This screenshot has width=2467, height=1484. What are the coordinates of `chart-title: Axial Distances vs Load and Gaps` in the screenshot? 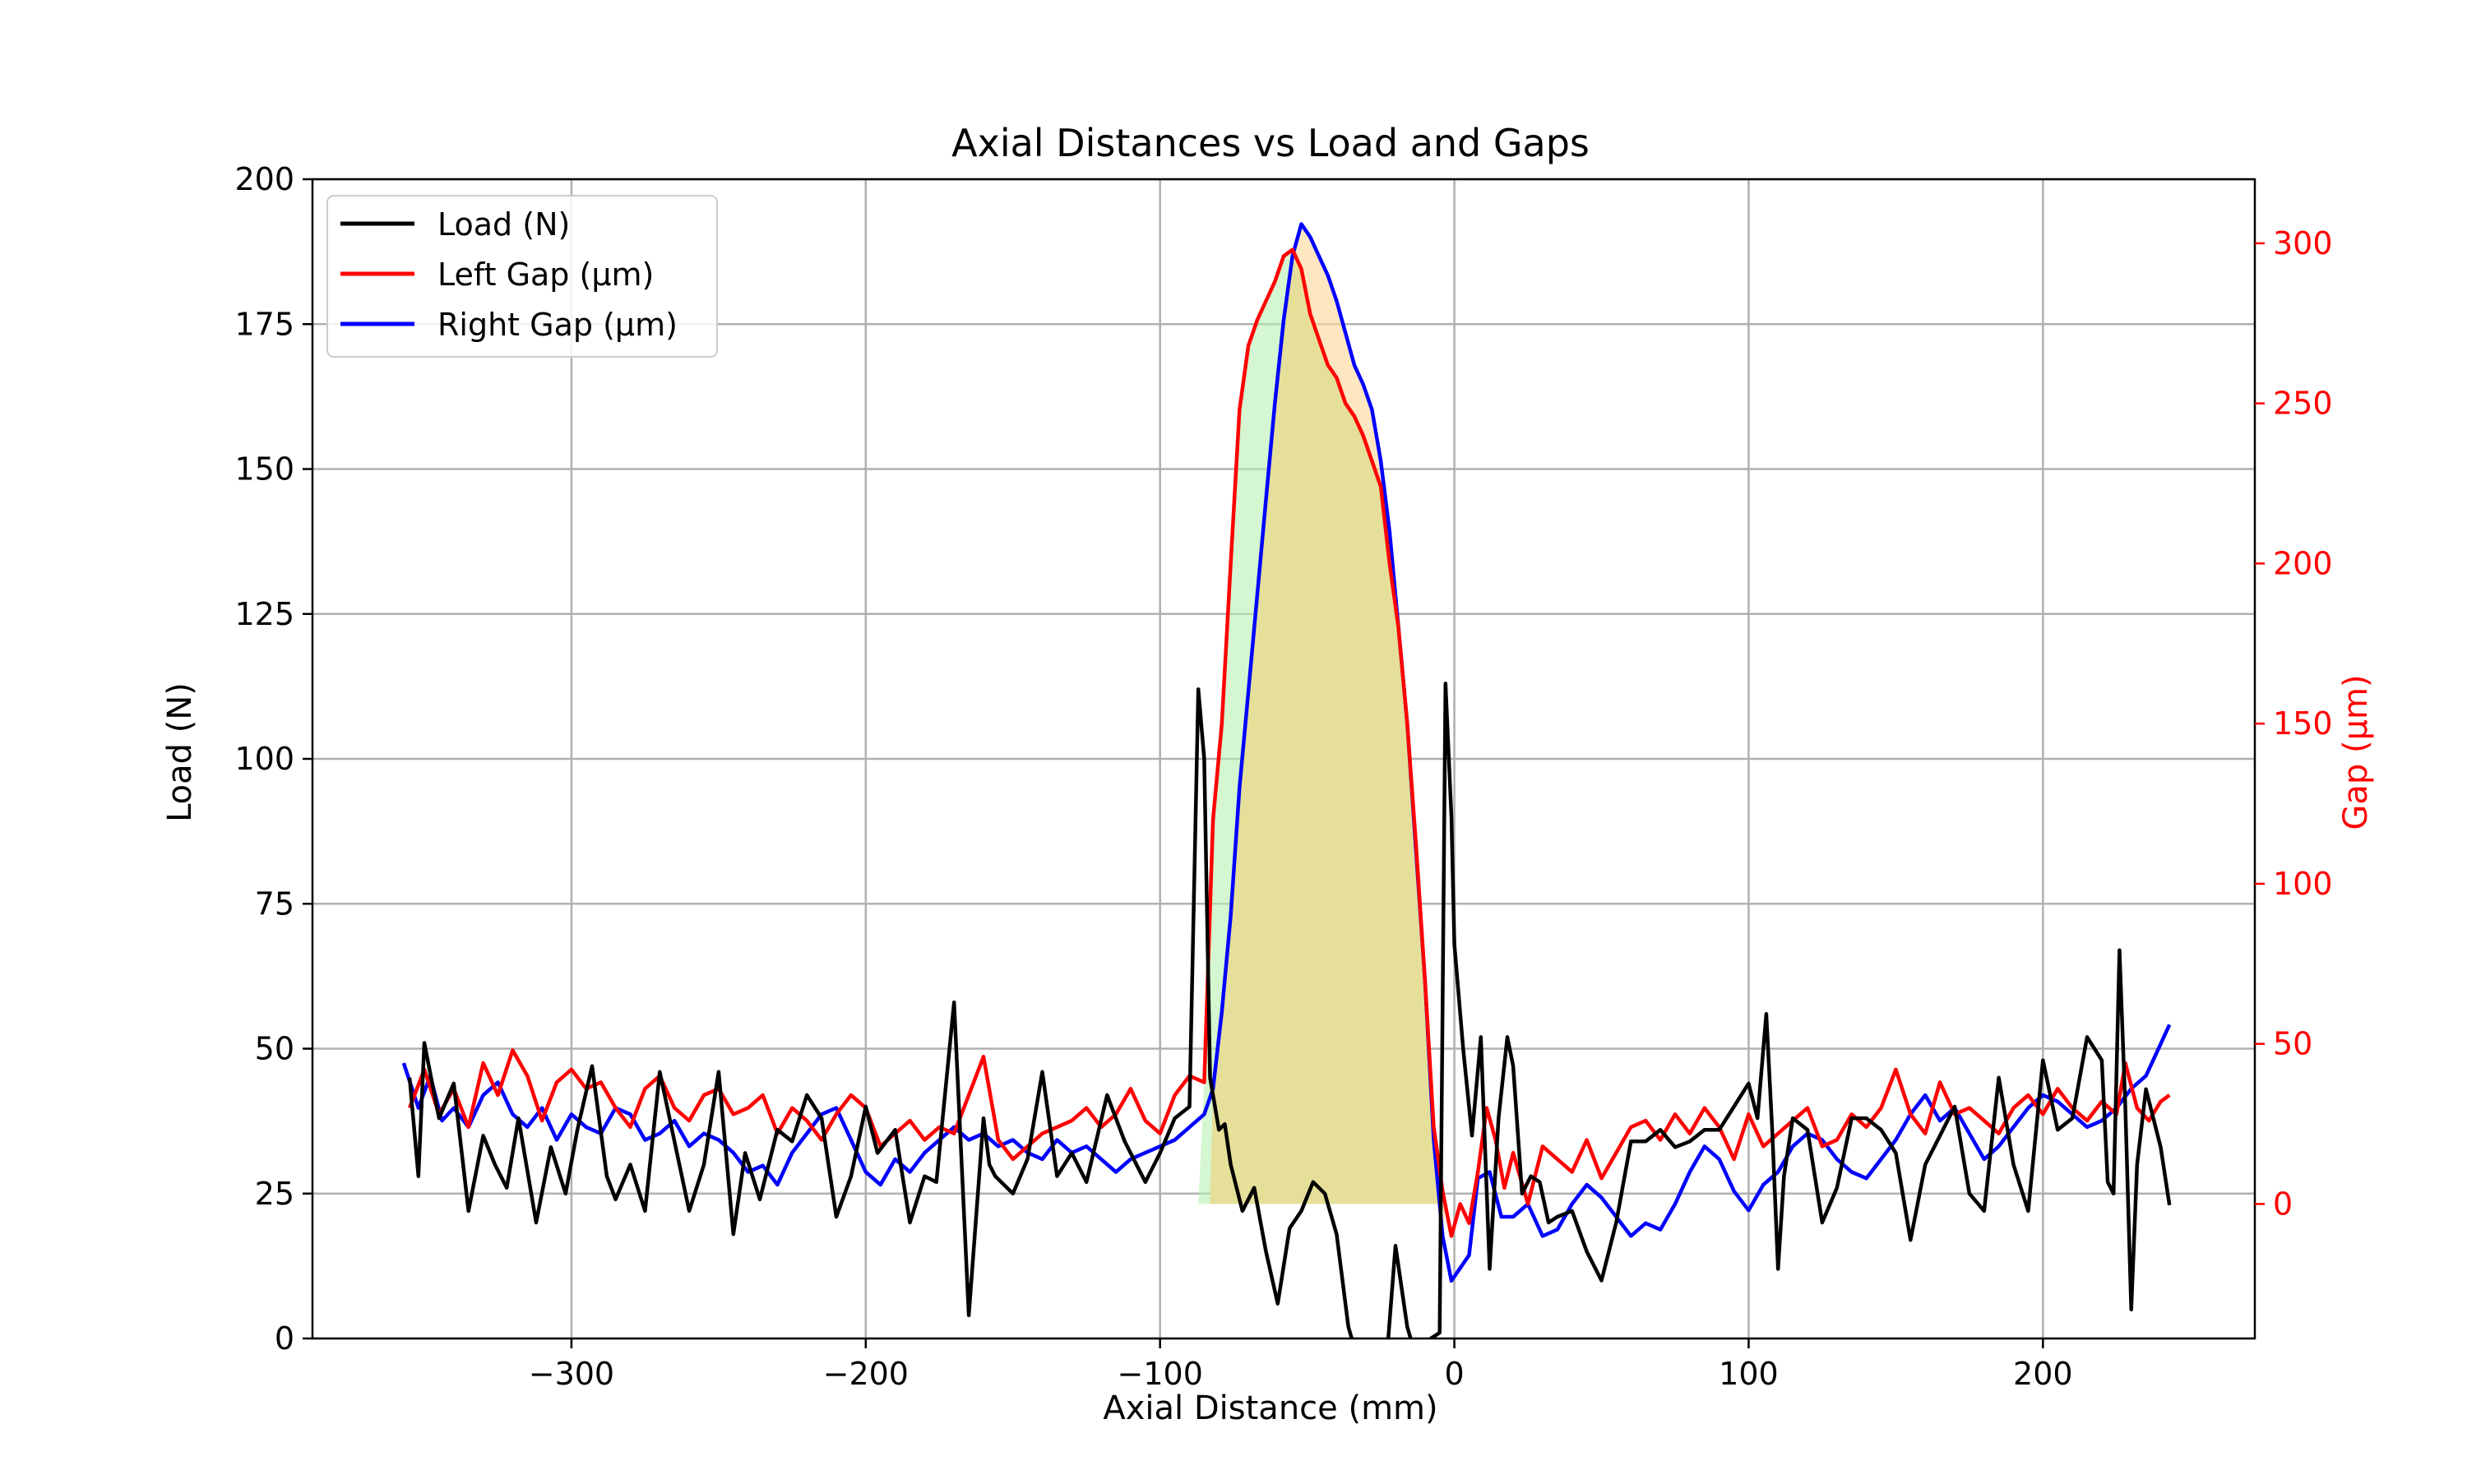 It's located at (1270, 143).